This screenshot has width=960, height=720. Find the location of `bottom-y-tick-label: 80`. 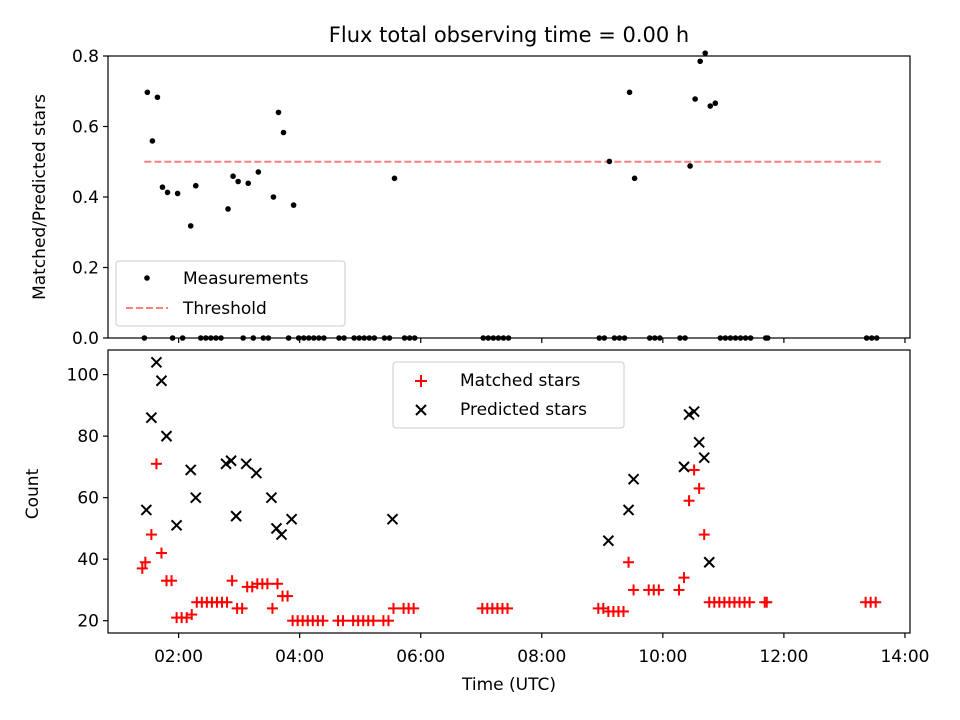

bottom-y-tick-label: 80 is located at coordinates (88, 437).